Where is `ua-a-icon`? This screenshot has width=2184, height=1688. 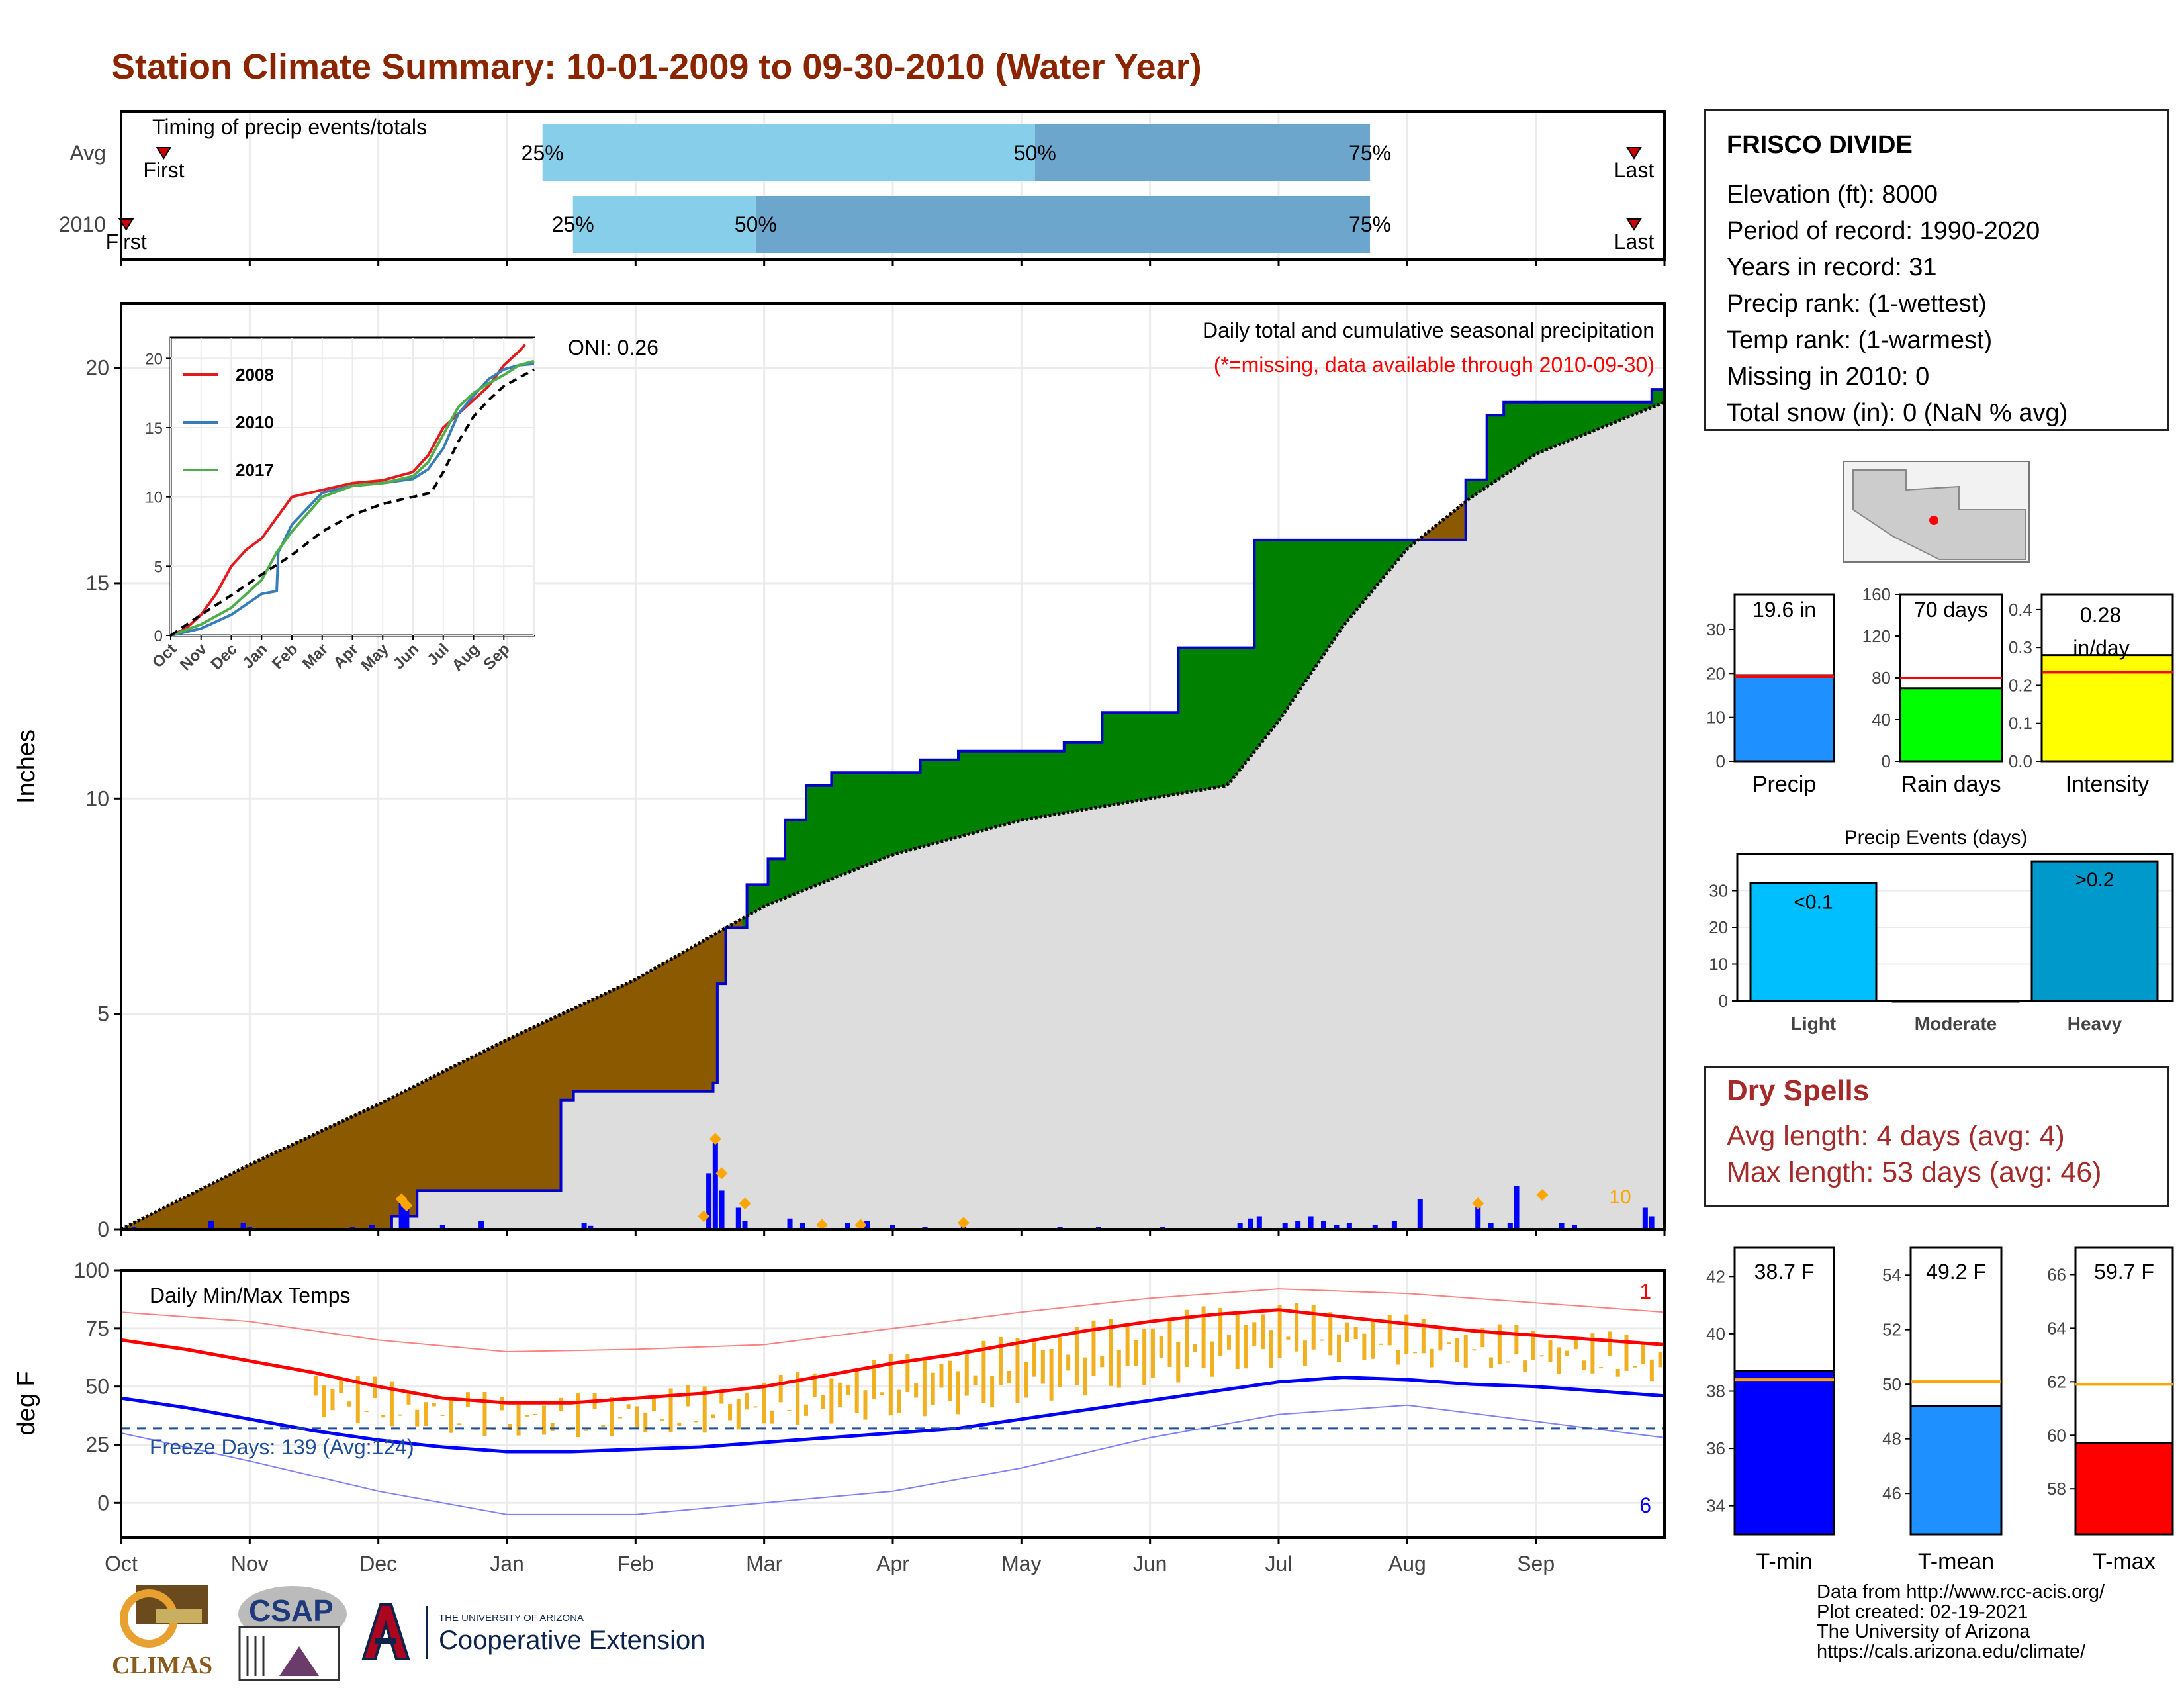 ua-a-icon is located at coordinates (385, 1631).